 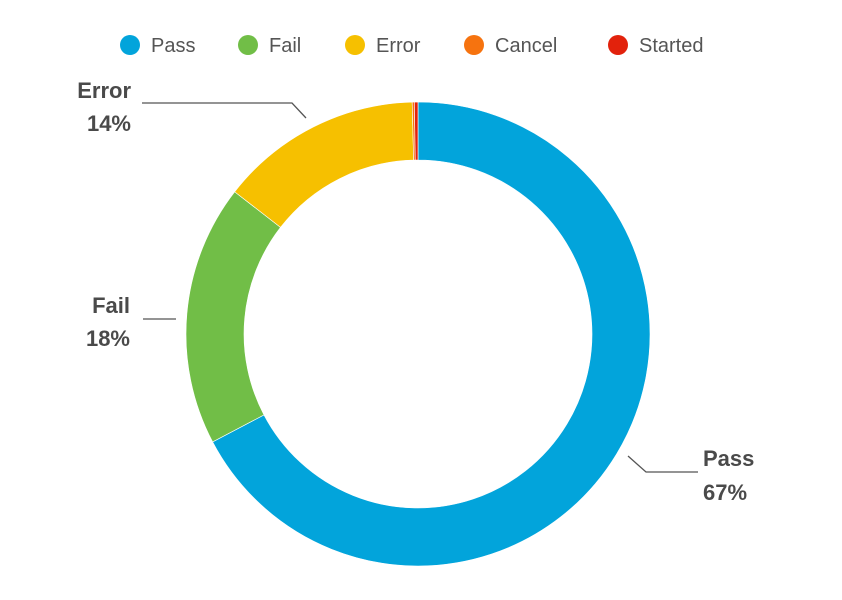 What do you see at coordinates (662, 464) in the screenshot?
I see `leader-line-pass` at bounding box center [662, 464].